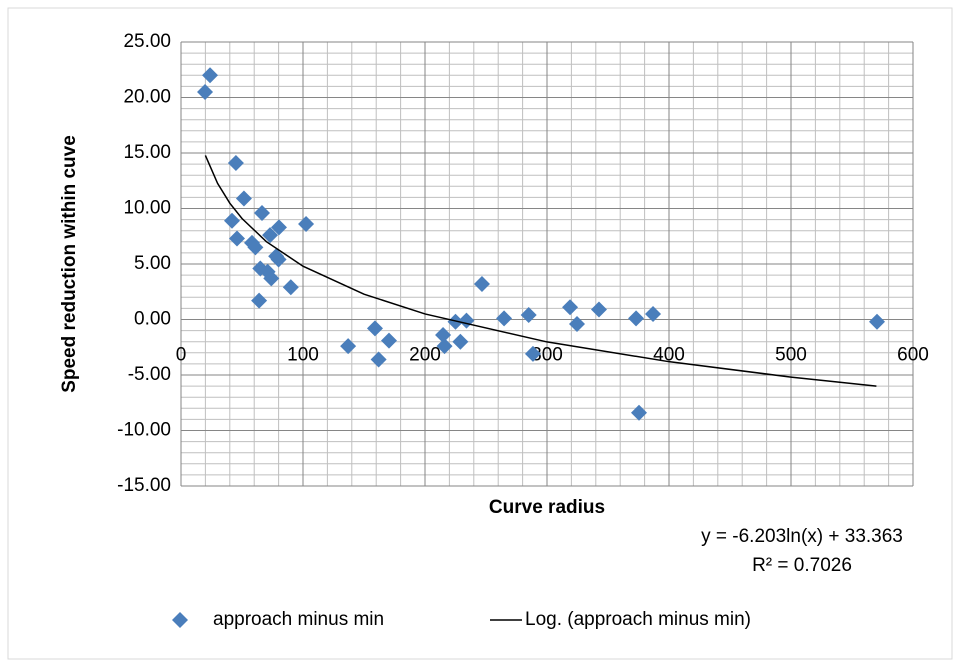 Image resolution: width=954 pixels, height=666 pixels. Describe the element at coordinates (144, 485) in the screenshot. I see `y-tick-label: -15.00` at that location.